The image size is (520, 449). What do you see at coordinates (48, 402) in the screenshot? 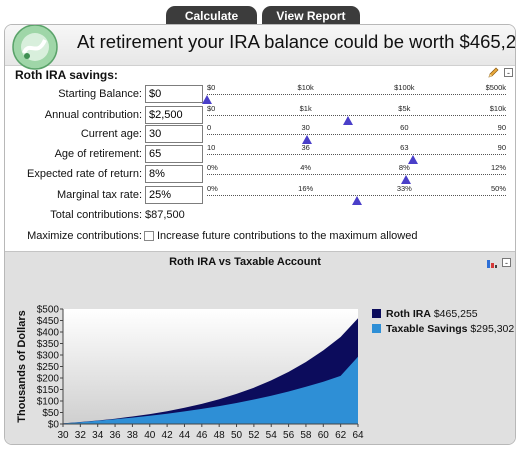
I see `y-tick-label: $100` at bounding box center [48, 402].